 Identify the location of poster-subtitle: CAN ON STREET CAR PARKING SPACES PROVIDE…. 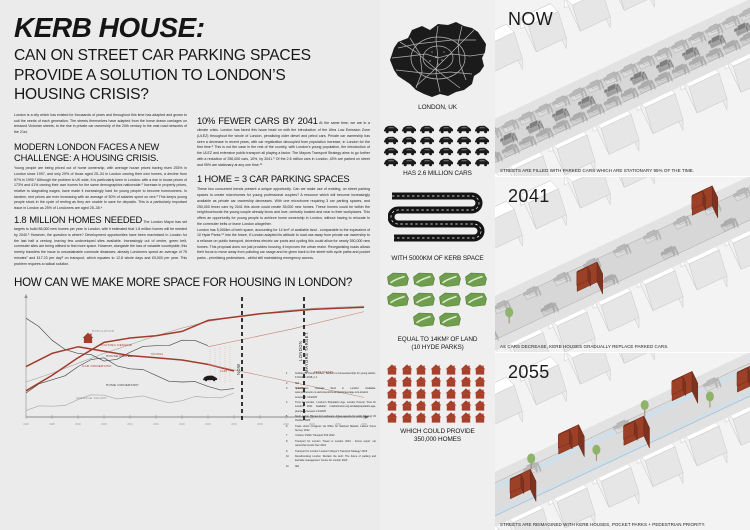
(188, 75).